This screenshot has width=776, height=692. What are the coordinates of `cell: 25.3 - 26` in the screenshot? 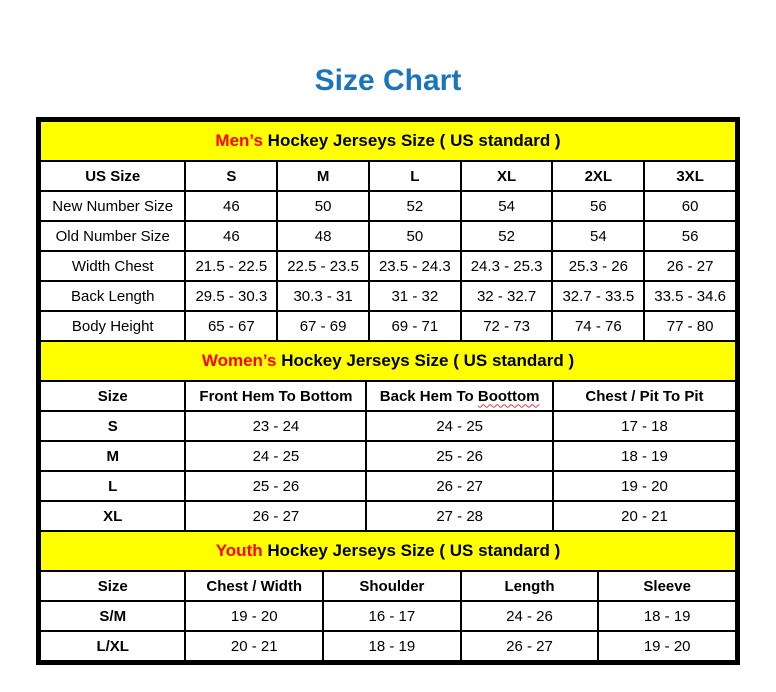 It's located at (598, 266).